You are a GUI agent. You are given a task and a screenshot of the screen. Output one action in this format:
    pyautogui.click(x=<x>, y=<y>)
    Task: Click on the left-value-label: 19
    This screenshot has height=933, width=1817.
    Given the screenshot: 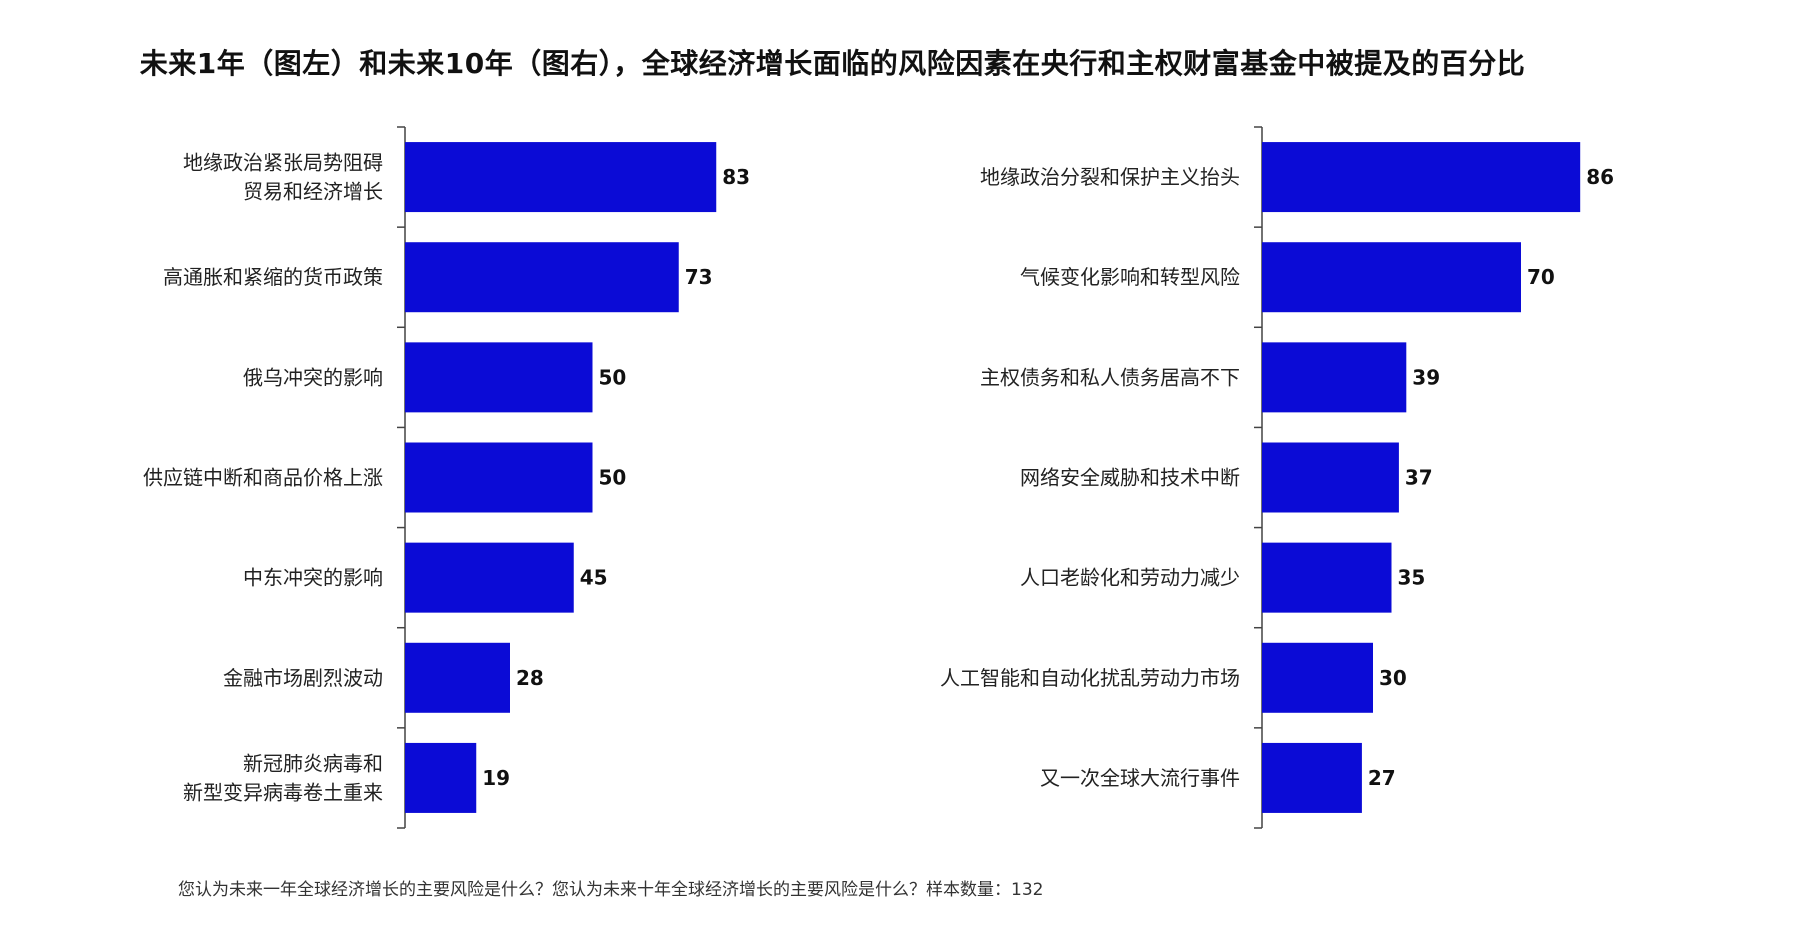 What is the action you would take?
    pyautogui.click(x=496, y=778)
    